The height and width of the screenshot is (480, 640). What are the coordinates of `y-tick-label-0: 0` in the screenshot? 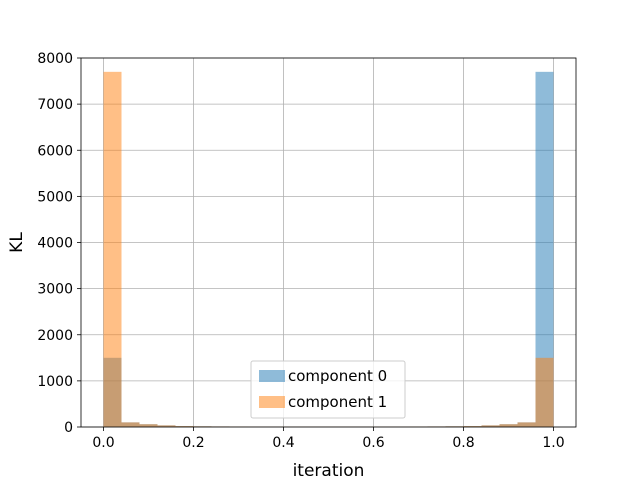 It's located at (68, 428).